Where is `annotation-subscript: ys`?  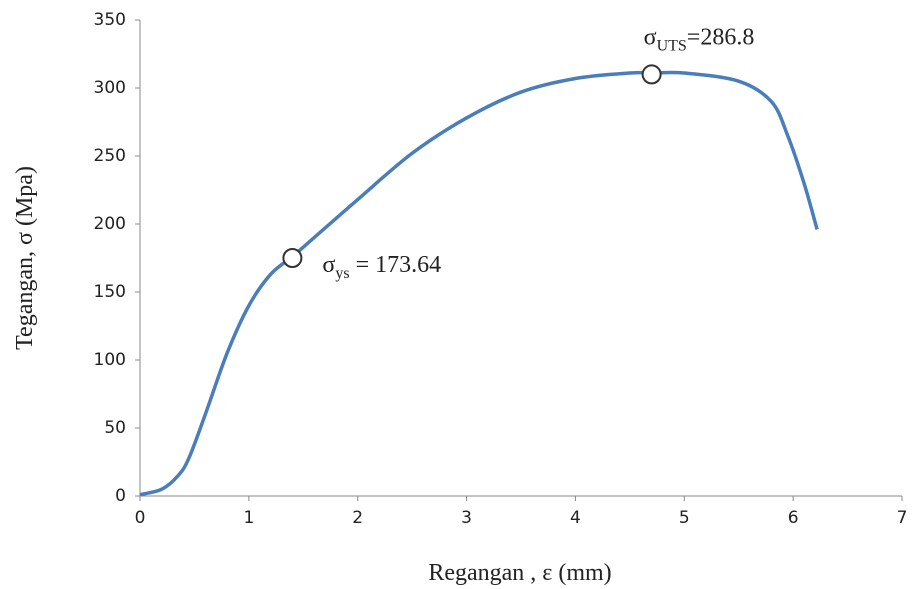 annotation-subscript: ys is located at coordinates (342, 273).